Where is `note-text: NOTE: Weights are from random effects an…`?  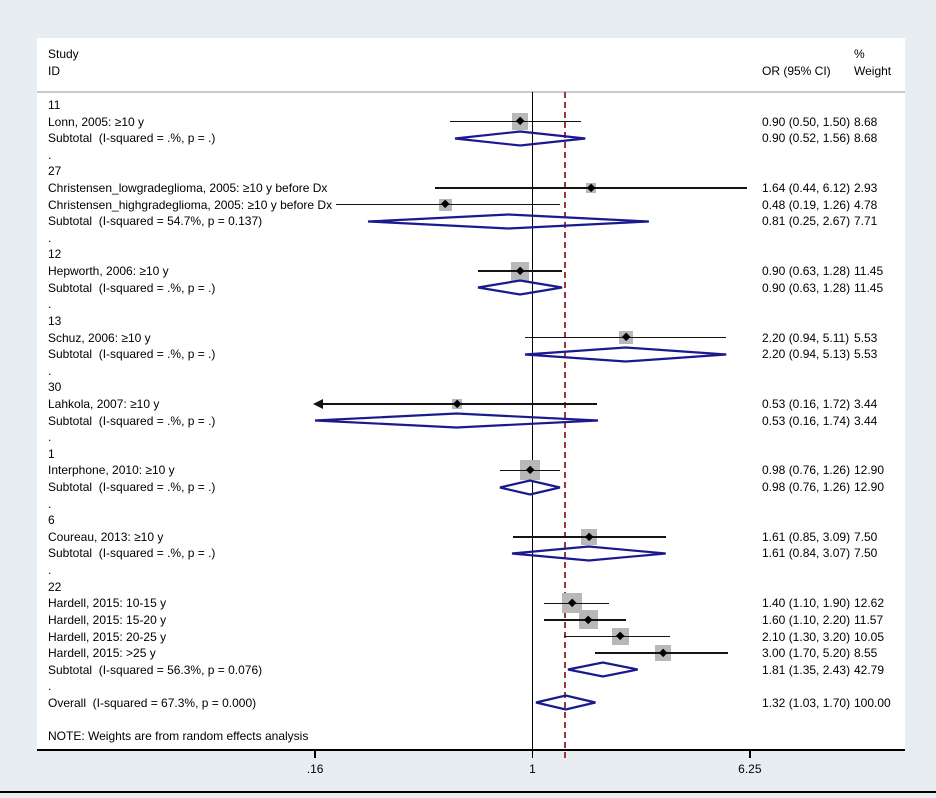 note-text: NOTE: Weights are from random effects an… is located at coordinates (178, 736).